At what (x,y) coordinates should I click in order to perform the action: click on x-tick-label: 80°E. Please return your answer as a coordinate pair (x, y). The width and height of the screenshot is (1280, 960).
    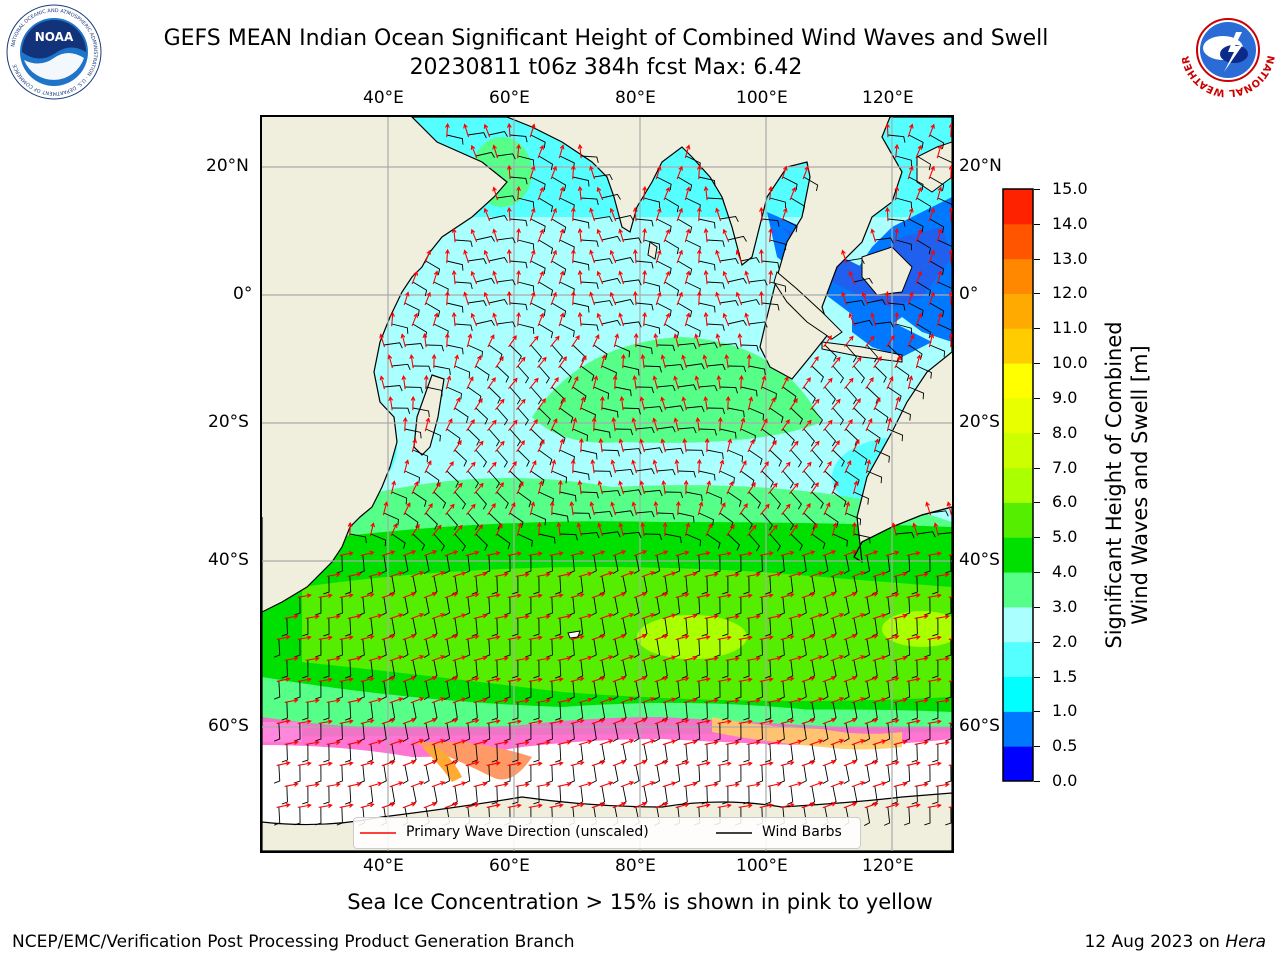
    Looking at the image, I should click on (635, 866).